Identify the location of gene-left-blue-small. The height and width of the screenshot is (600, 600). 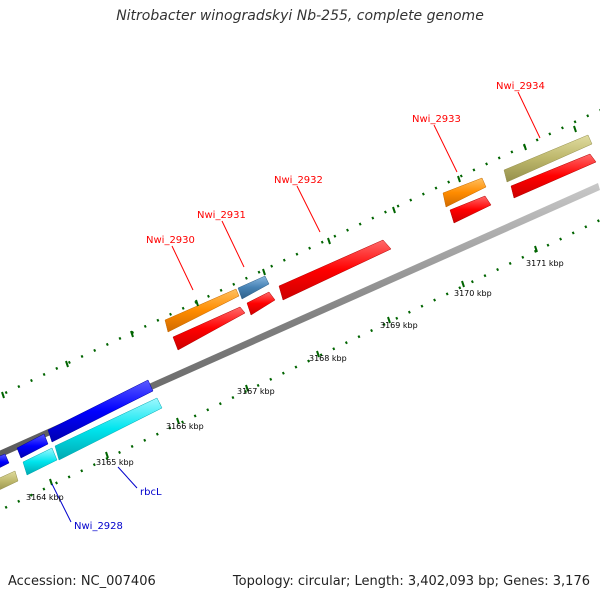
(5, 461).